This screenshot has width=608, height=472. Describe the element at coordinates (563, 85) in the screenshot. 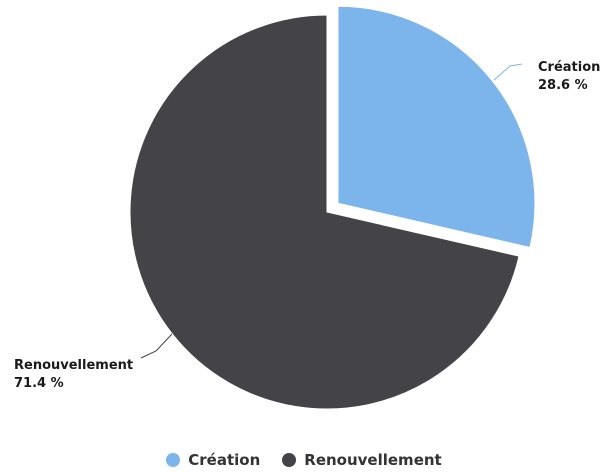

I see `data-label-value-creation: 28.6 %` at that location.